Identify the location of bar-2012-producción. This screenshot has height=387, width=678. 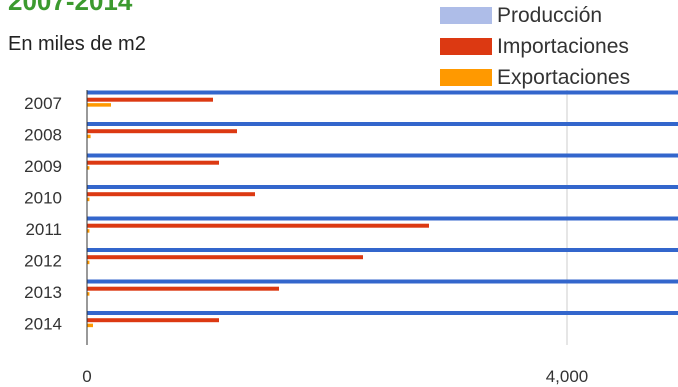
(382, 250).